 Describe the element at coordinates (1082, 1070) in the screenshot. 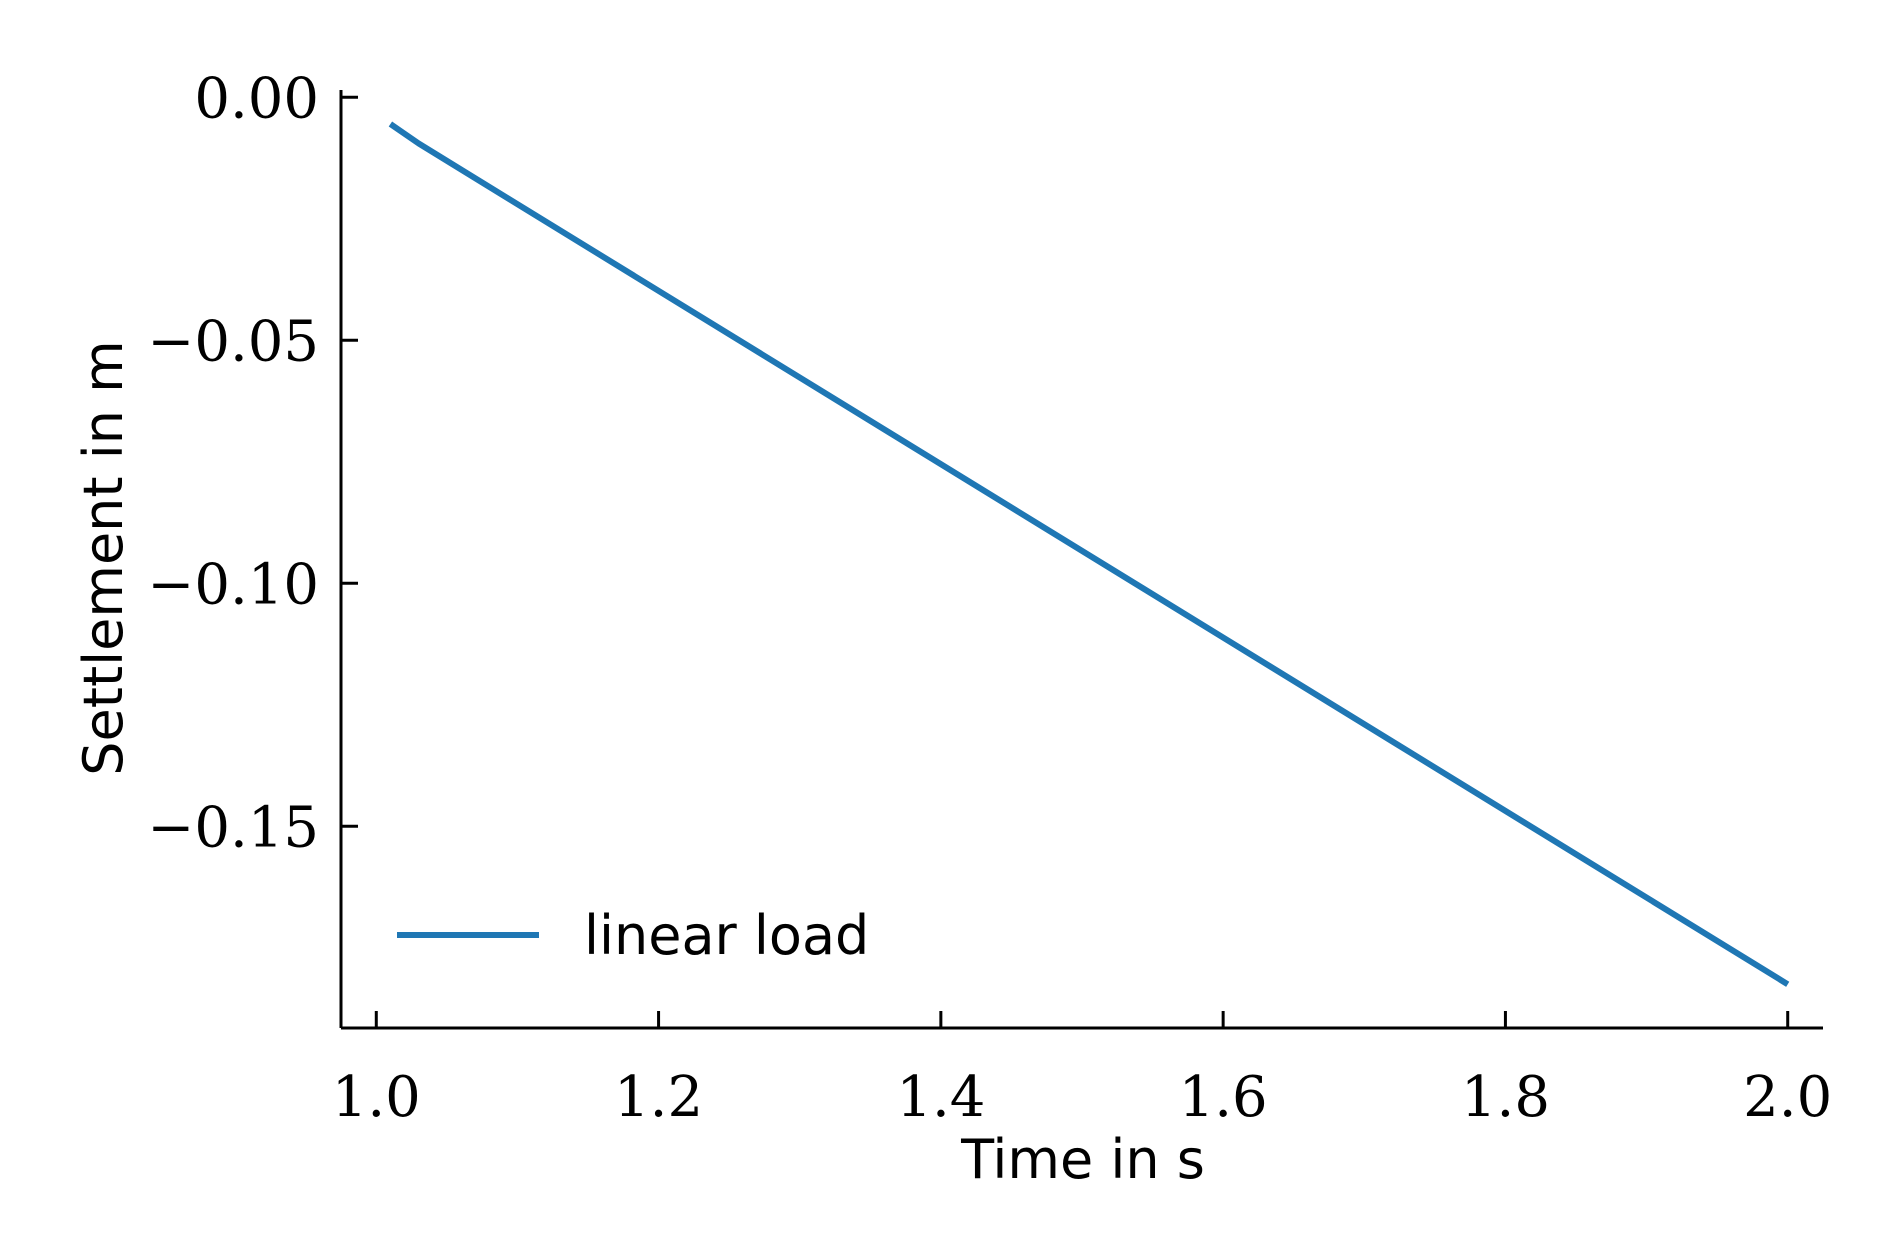

I see `x-ticks: 1.0 1.2 1.4 1.6 1.8 2.0` at that location.